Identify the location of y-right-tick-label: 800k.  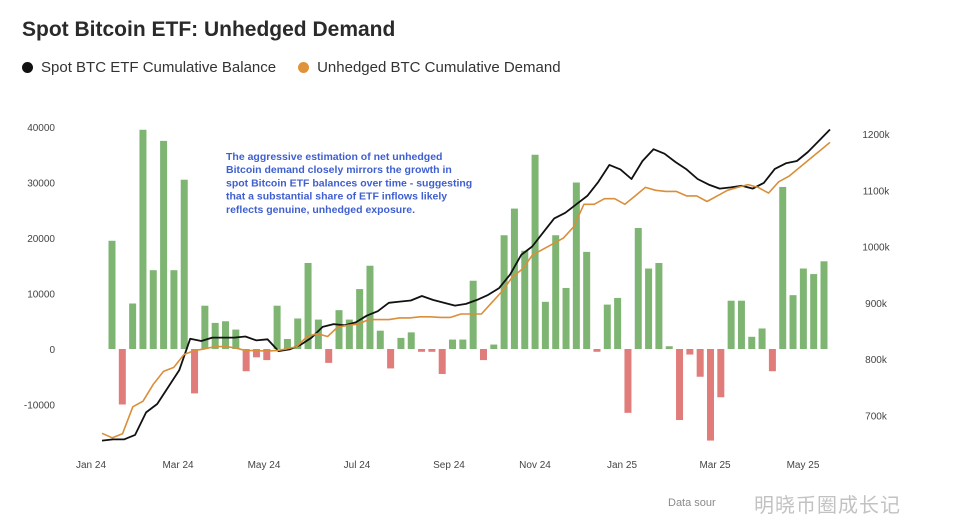
(876, 360).